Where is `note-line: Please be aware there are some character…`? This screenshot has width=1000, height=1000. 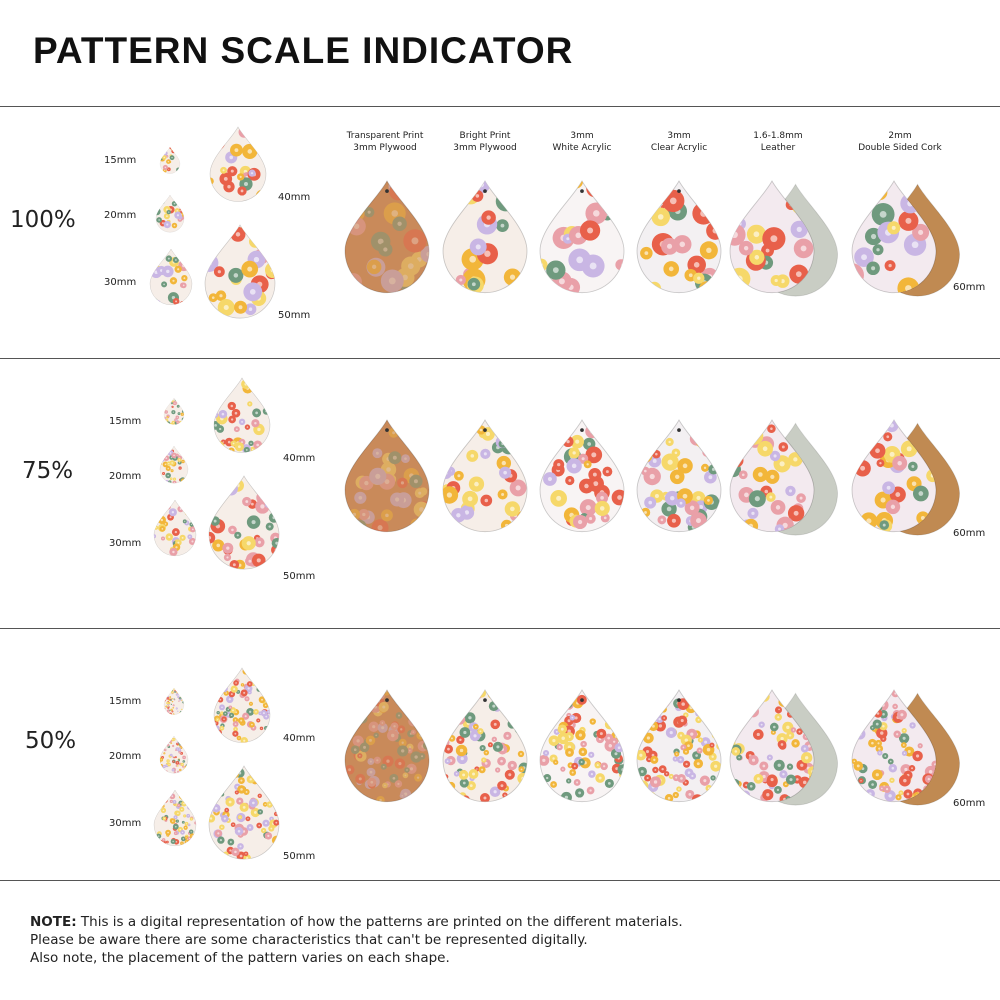
note-line: Please be aware there are some character… is located at coordinates (309, 940).